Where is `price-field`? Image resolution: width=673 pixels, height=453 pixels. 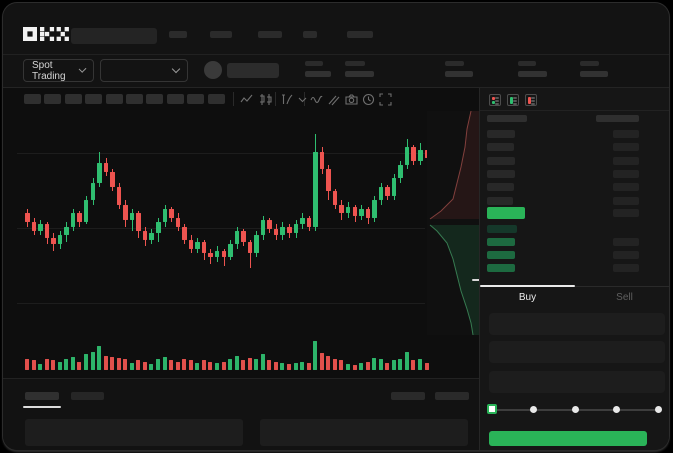
price-field is located at coordinates (577, 324).